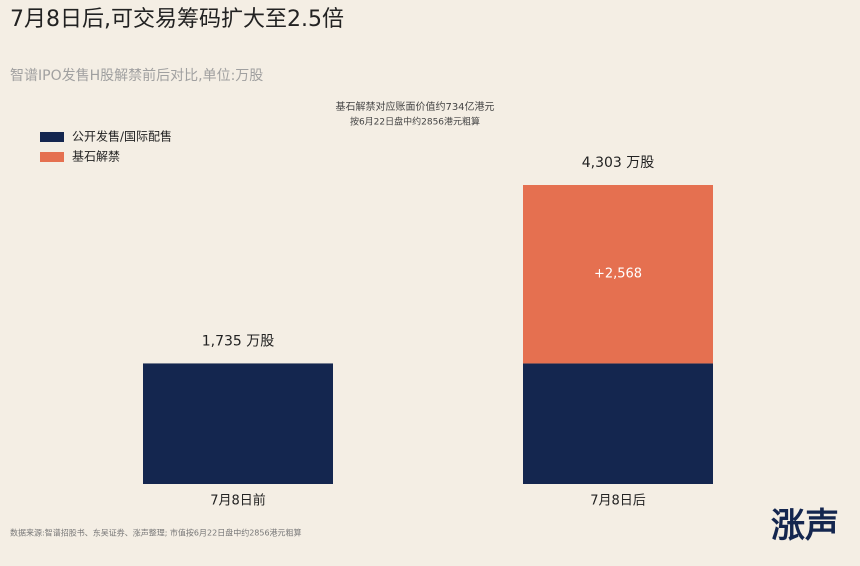  Describe the element at coordinates (238, 341) in the screenshot. I see `total-label: 1,735 万股` at that location.